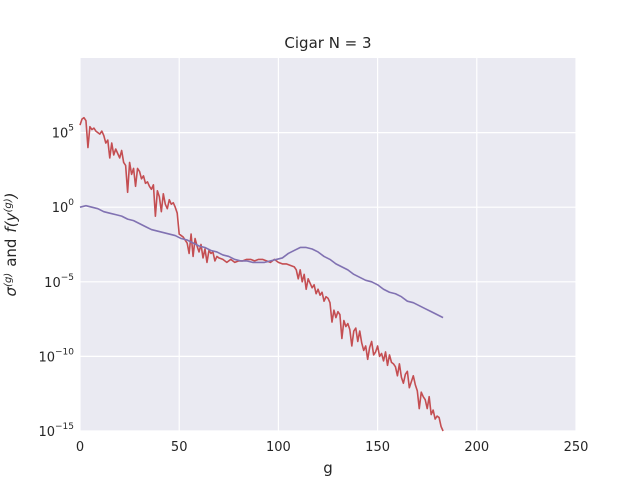 The width and height of the screenshot is (640, 480). What do you see at coordinates (332, 447) in the screenshot?
I see `x-axis-ticks: 0 50 100 150 200 250` at bounding box center [332, 447].